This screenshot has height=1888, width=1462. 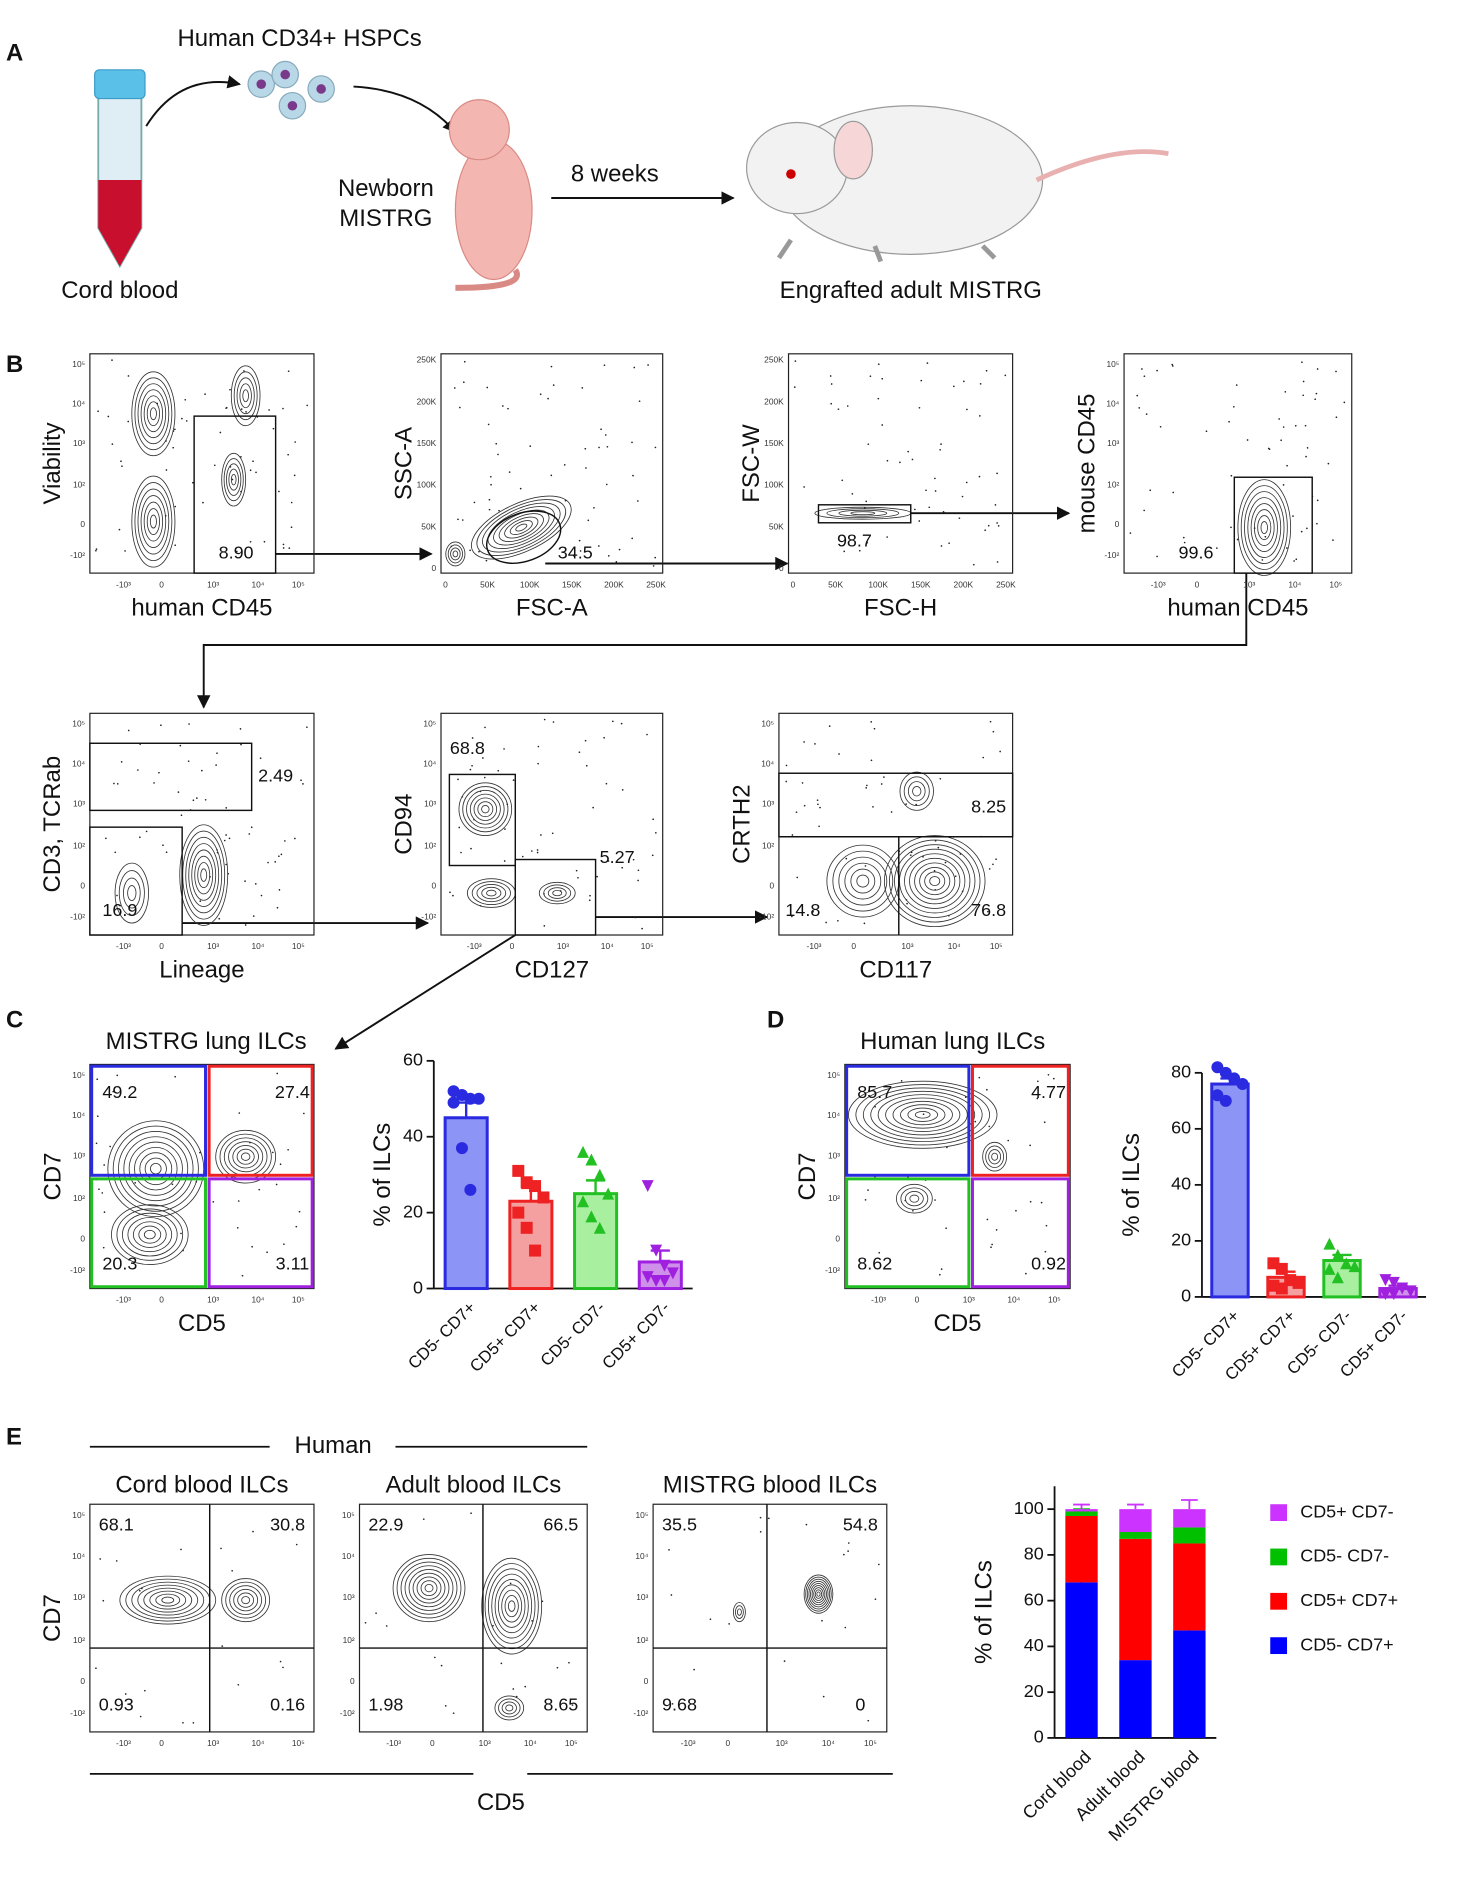 What do you see at coordinates (1117, 524) in the screenshot?
I see `y-tick-label: 0` at bounding box center [1117, 524].